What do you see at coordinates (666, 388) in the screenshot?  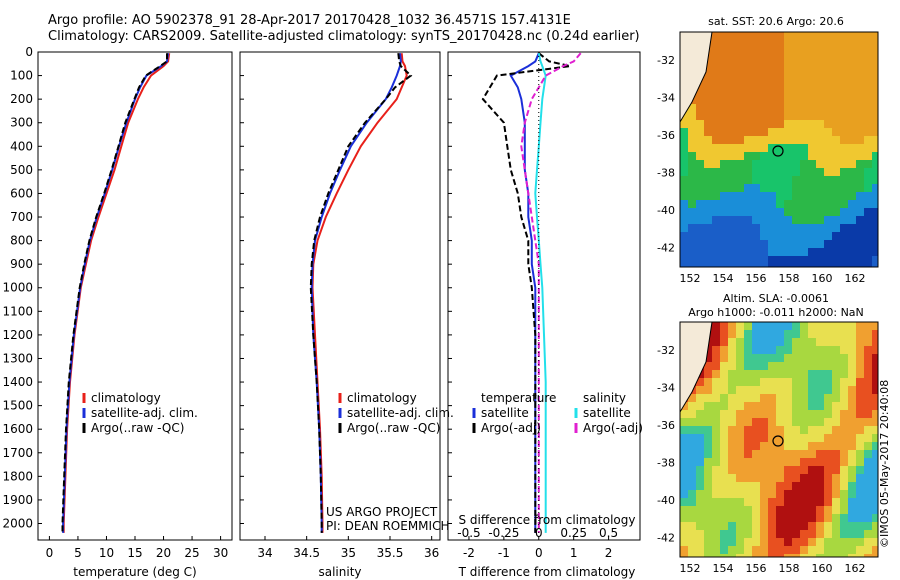 I see `sla-map-lat-tick: -34` at bounding box center [666, 388].